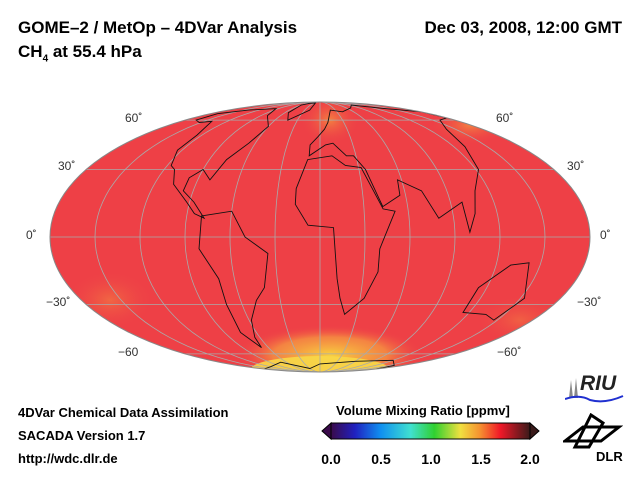 The image size is (640, 480). I want to click on footer-version: SACADA Version 1.7, so click(82, 435).